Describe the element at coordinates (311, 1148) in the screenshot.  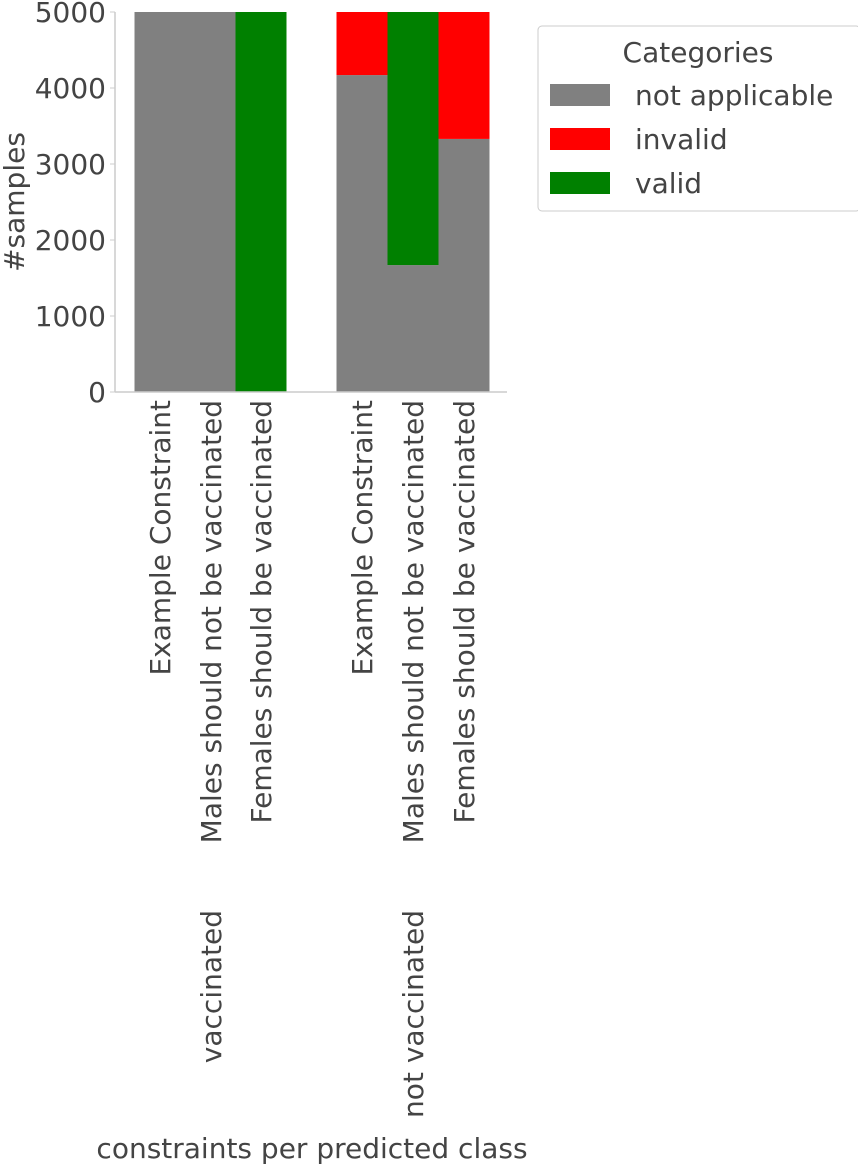
I see `x-axis-label: constraints per predicted class` at that location.